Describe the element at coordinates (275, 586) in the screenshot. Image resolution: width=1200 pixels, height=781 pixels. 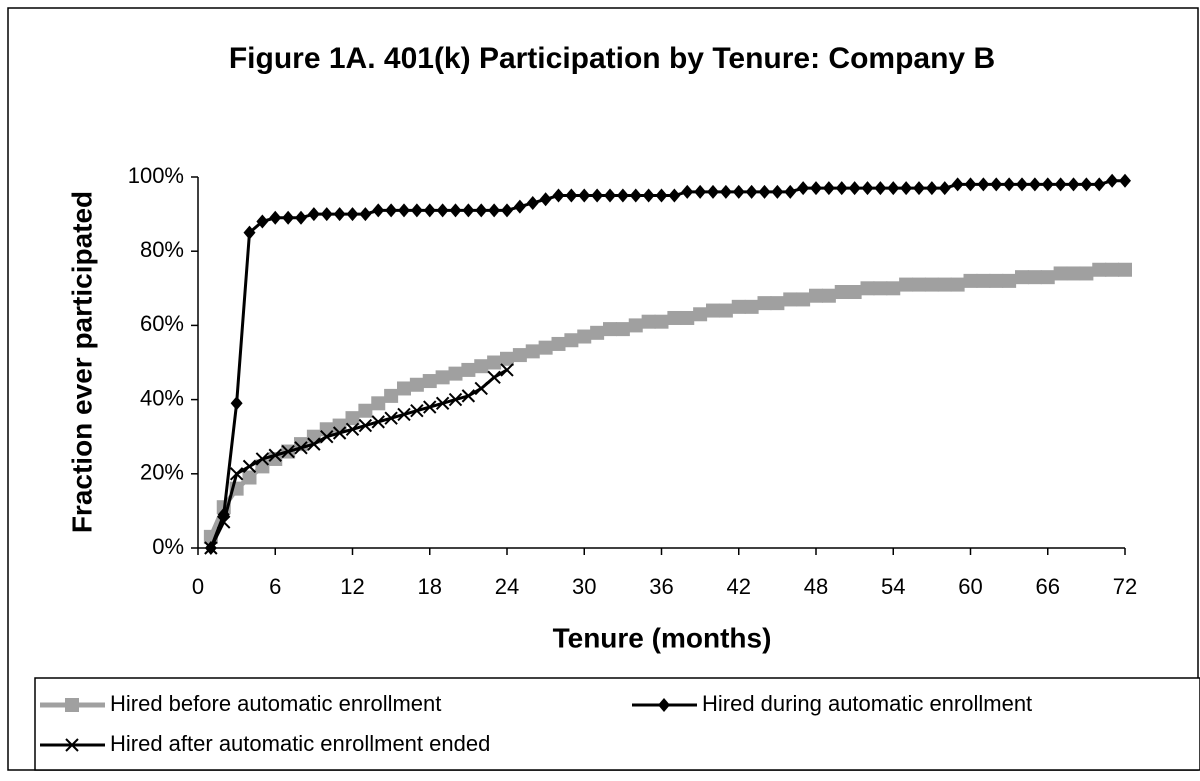
I see `x-tick-label: 6` at that location.